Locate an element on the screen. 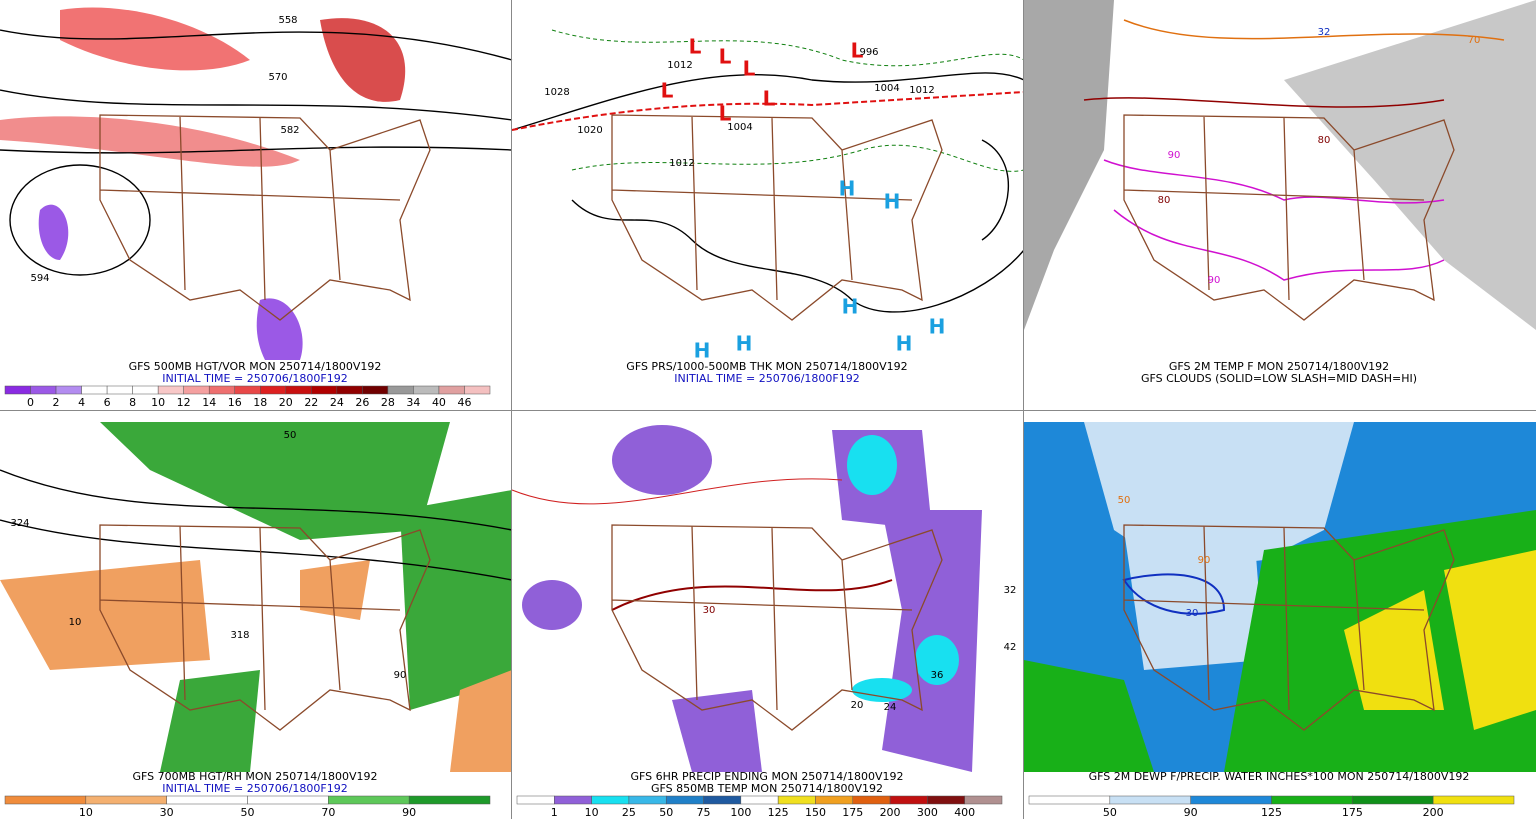 The image size is (1536, 819). map-label: 10 is located at coordinates (75, 622).